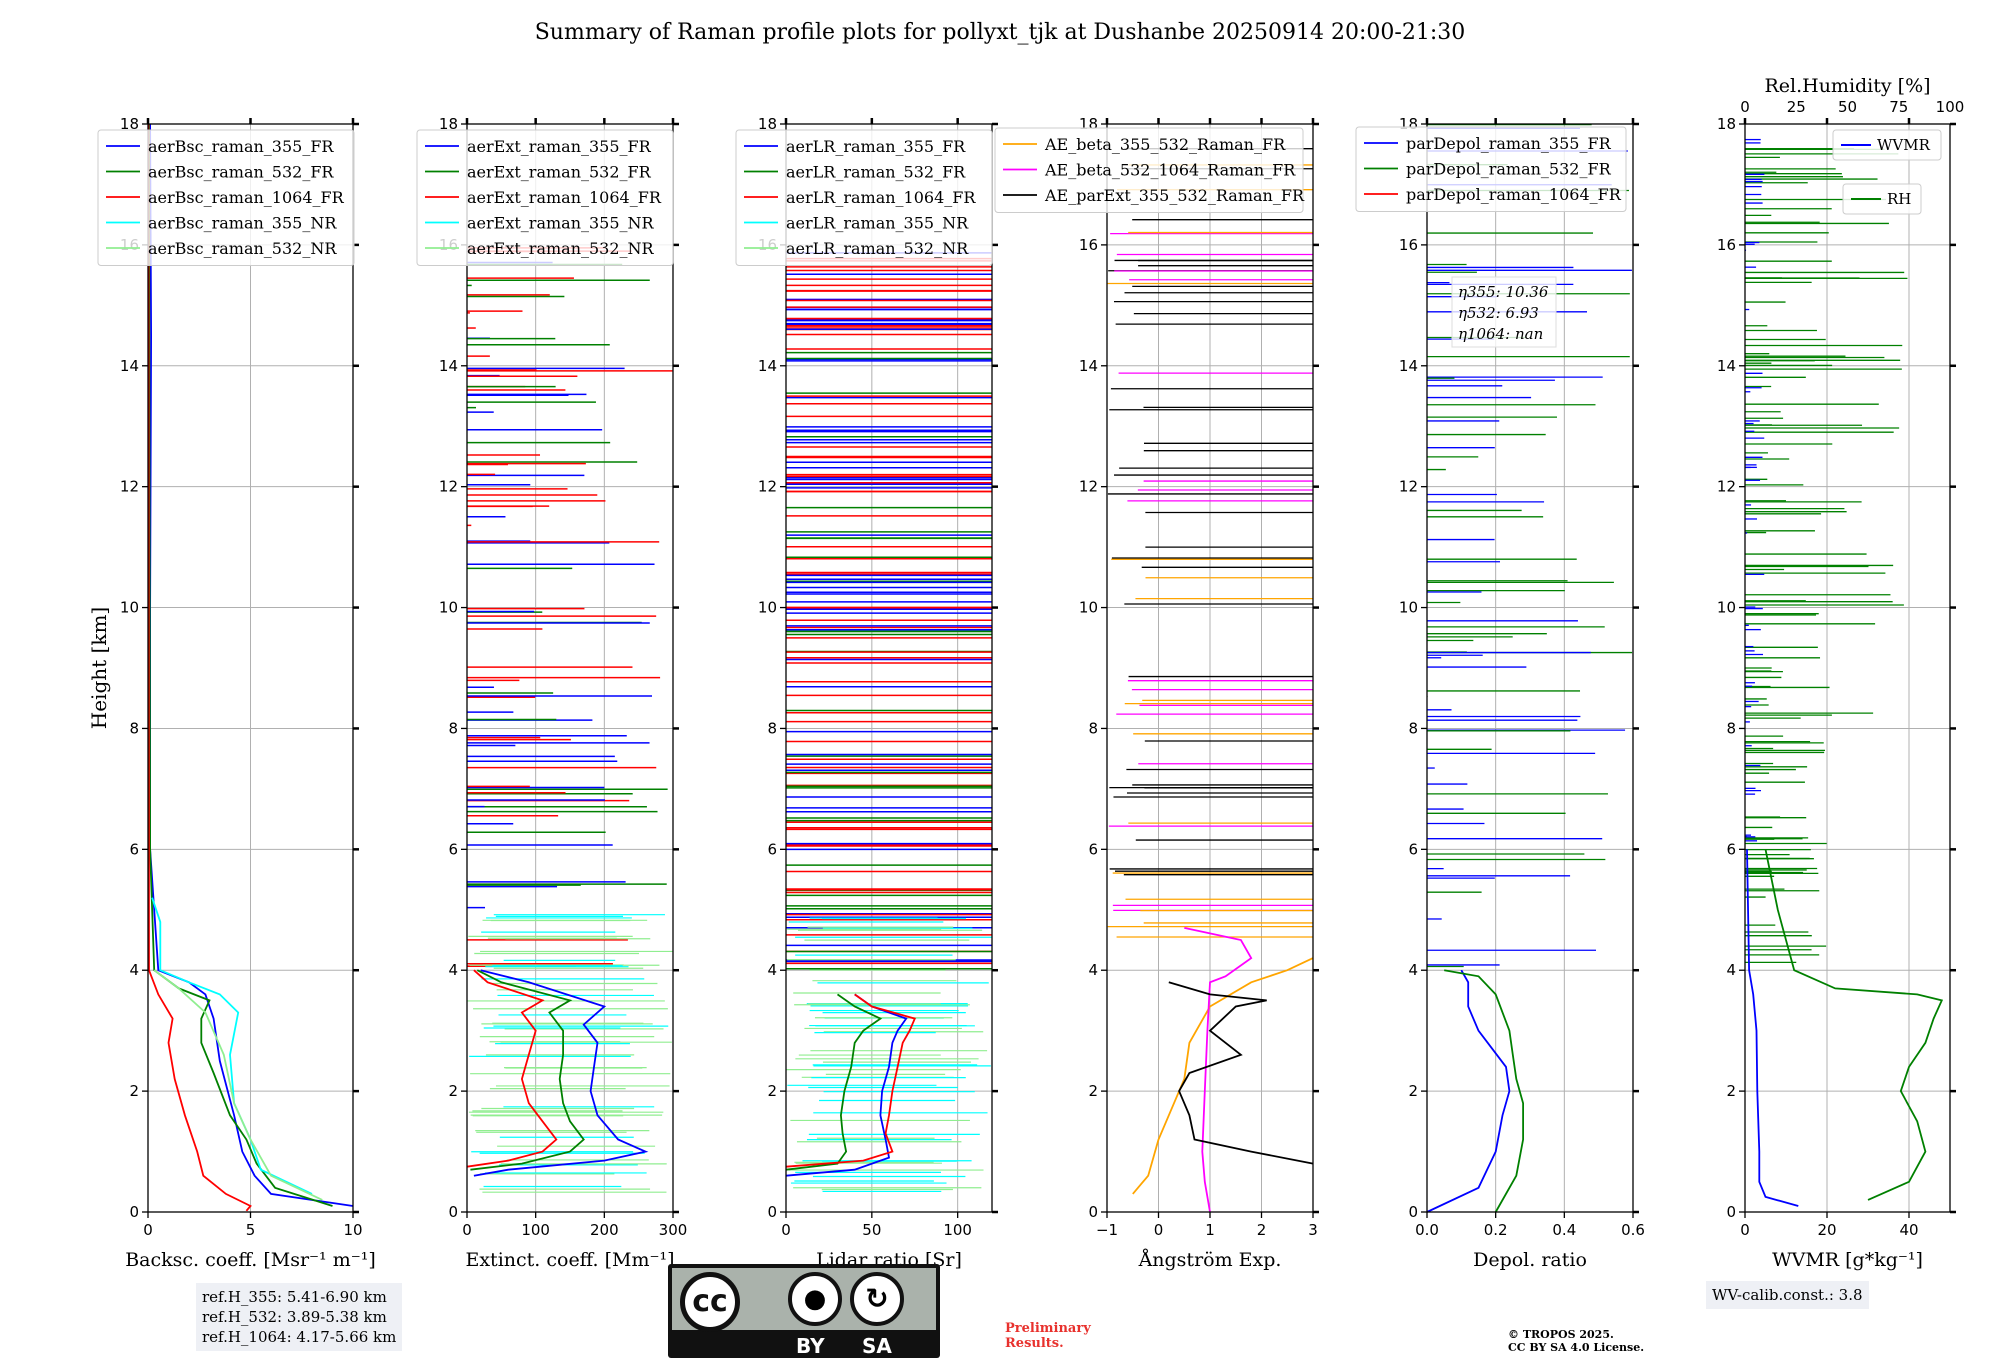  Describe the element at coordinates (1576, 1347) in the screenshot. I see `copyright-line-2: CC BY SA 4.0 License.` at that location.